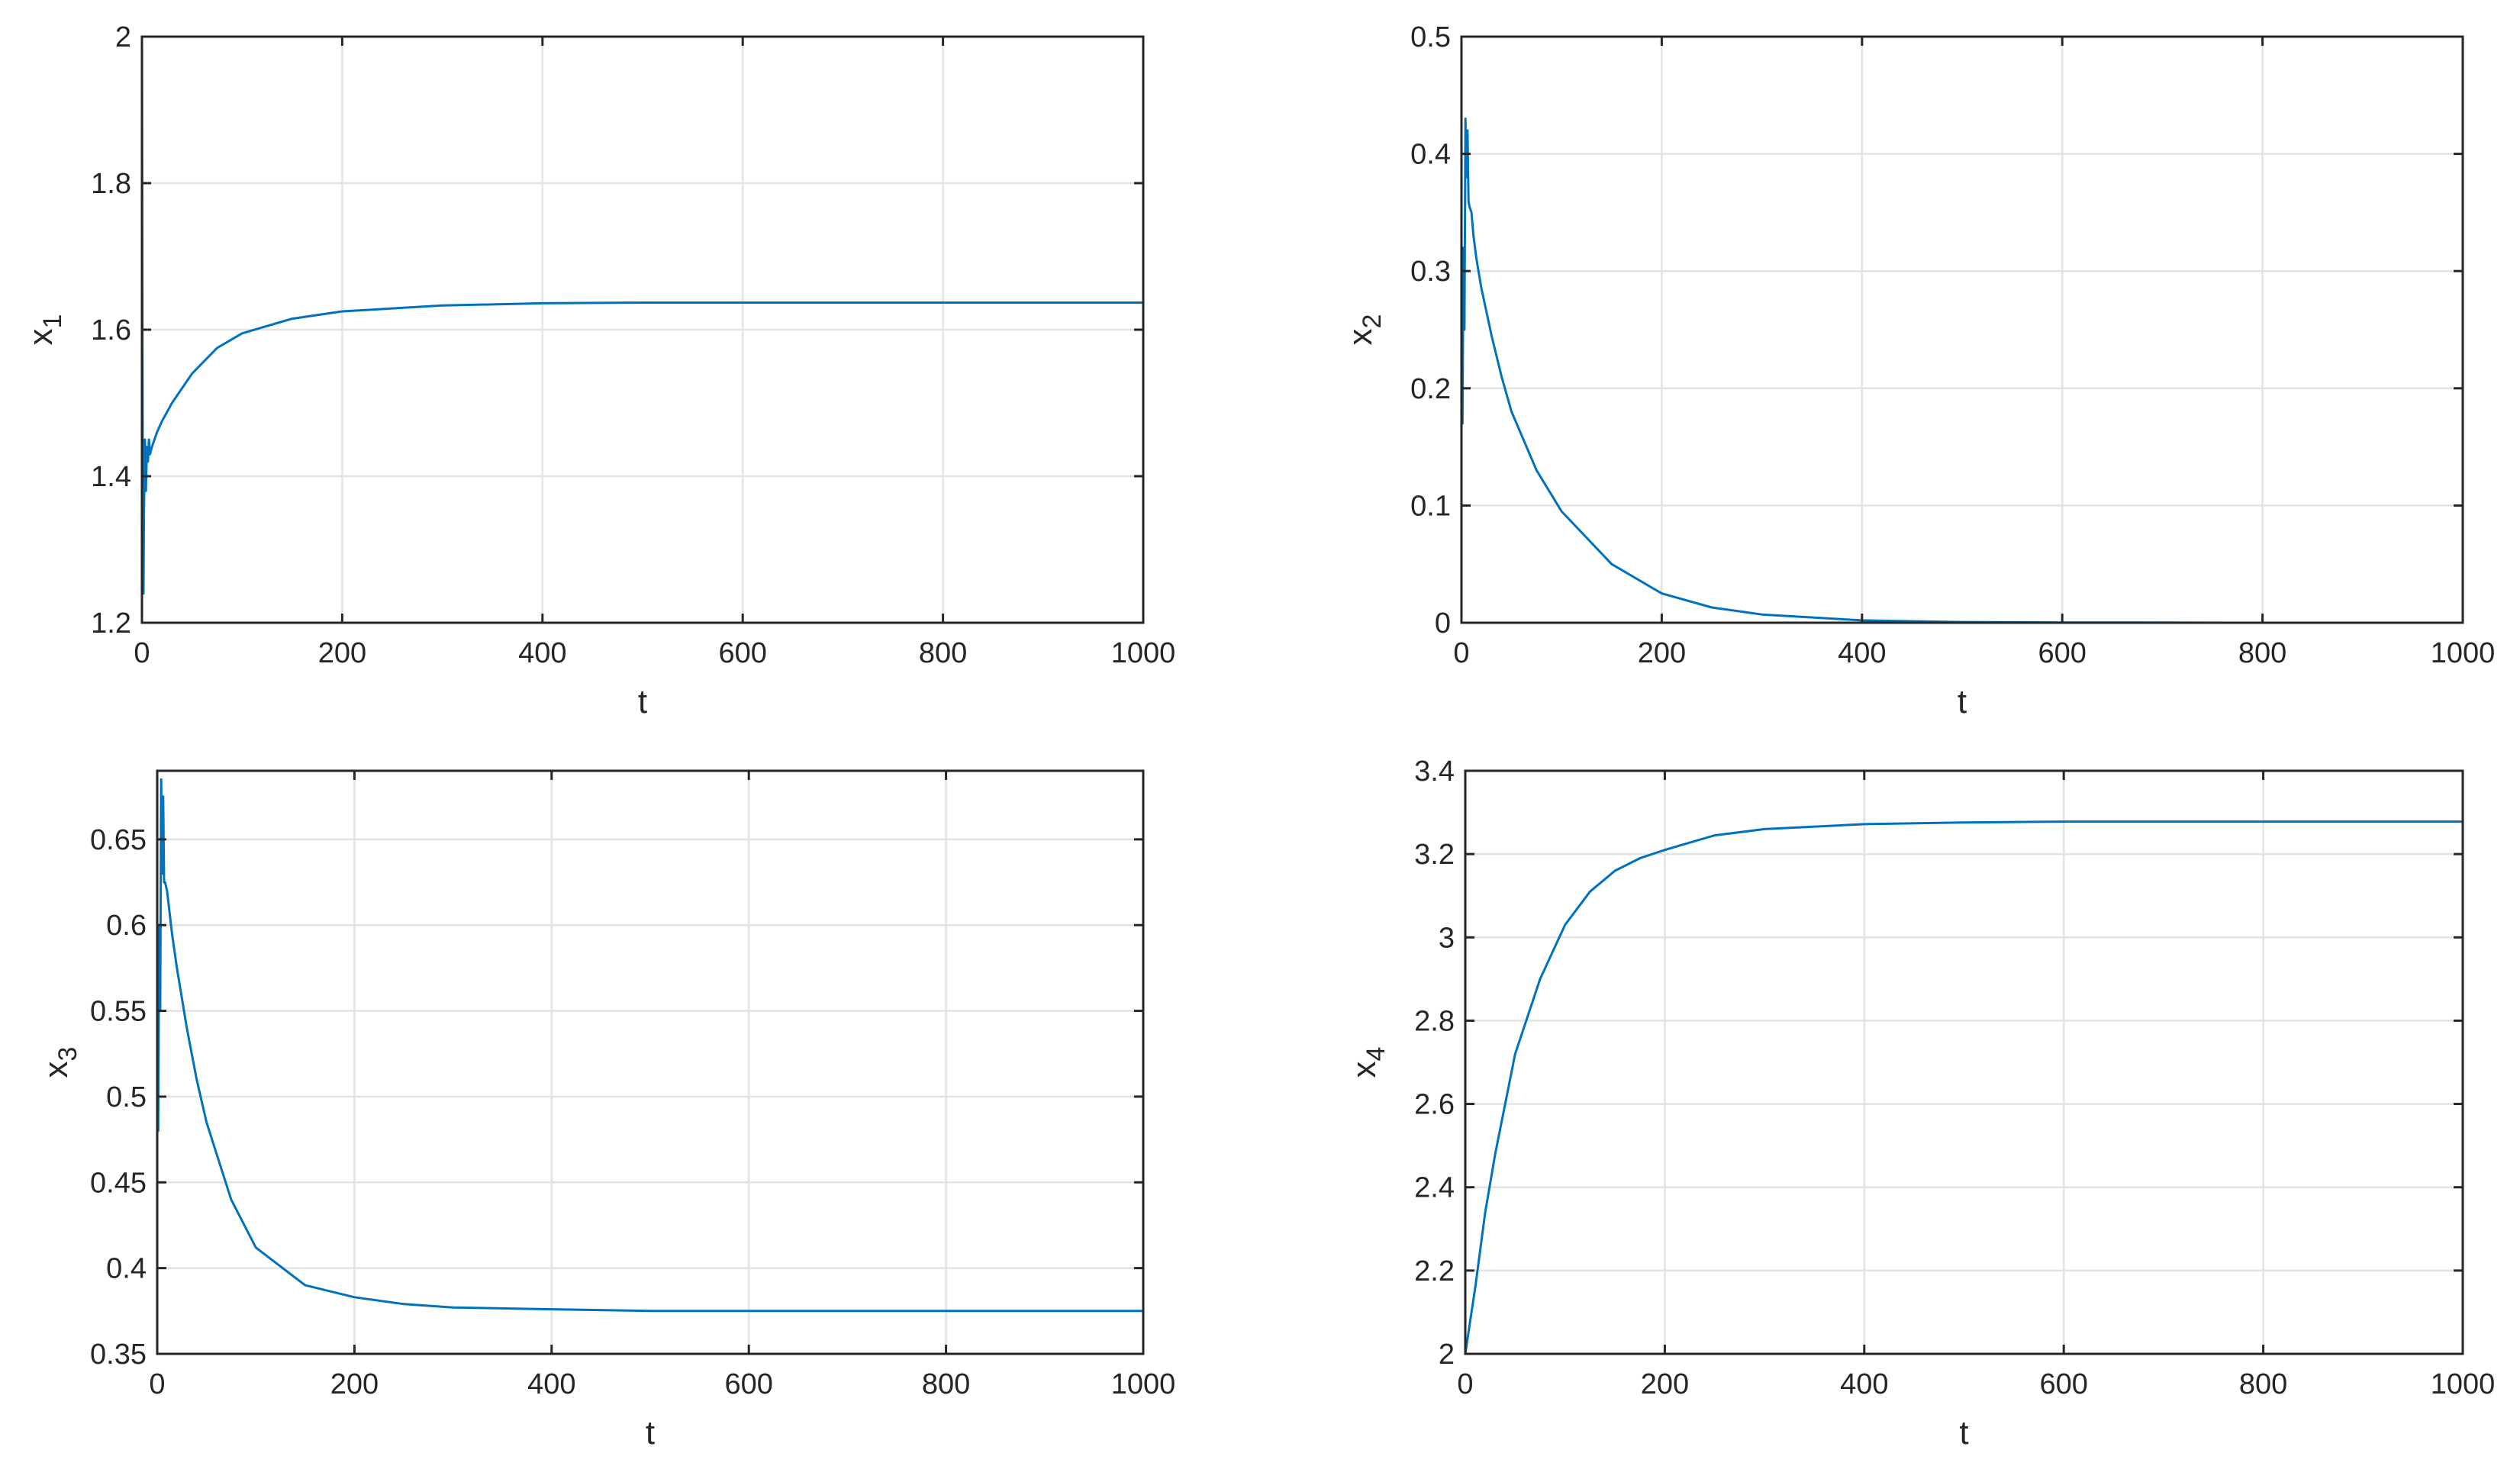  What do you see at coordinates (118, 1012) in the screenshot?
I see `y-tick-label: 0.55` at bounding box center [118, 1012].